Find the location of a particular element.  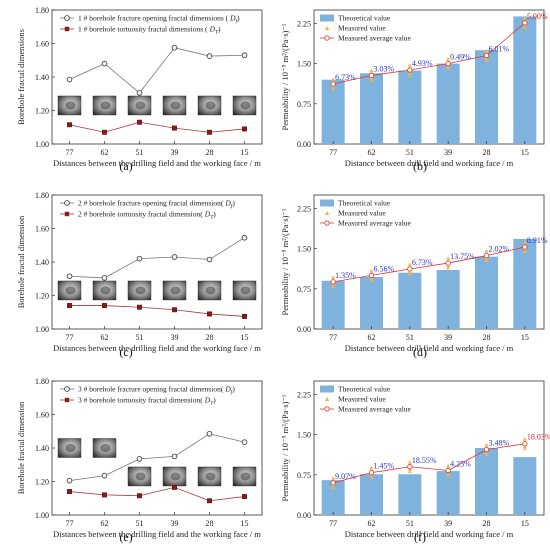

legend-subscript: T is located at coordinates (217, 33).